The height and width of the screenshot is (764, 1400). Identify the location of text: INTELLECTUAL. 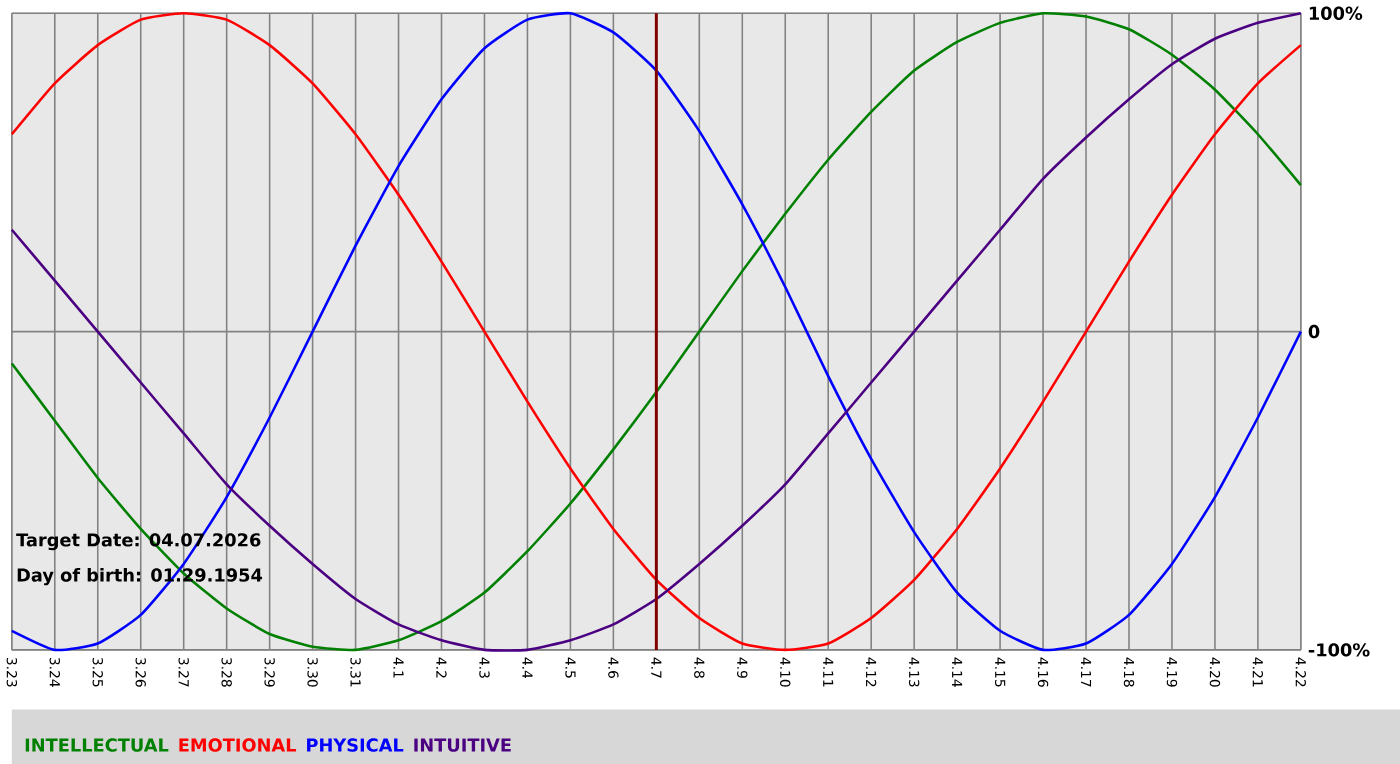
(97, 744).